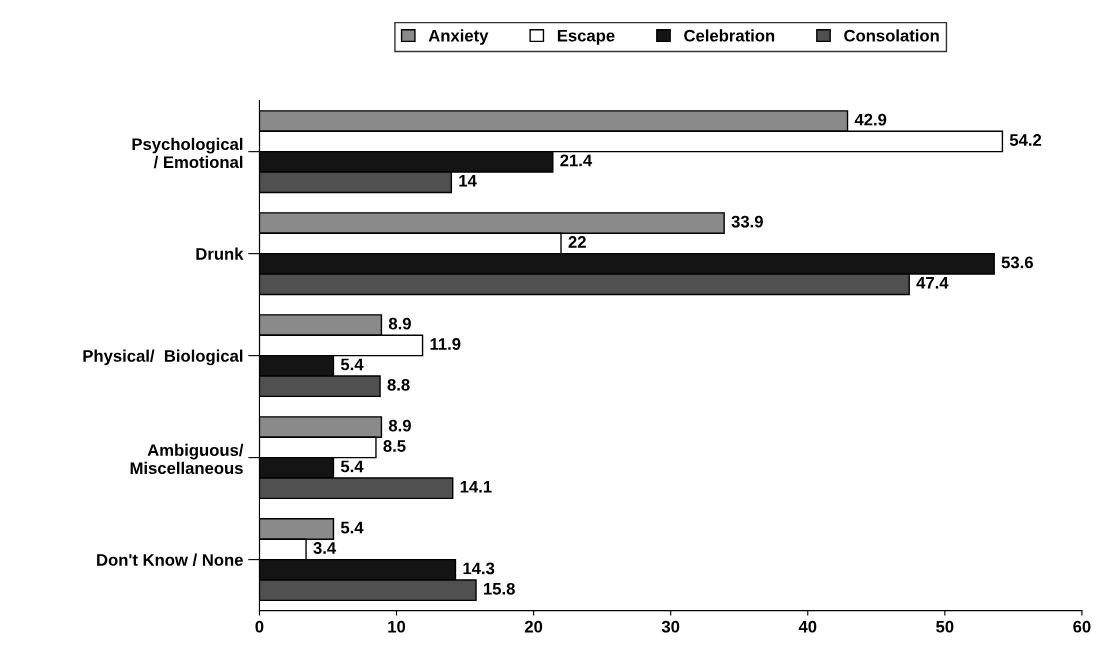  What do you see at coordinates (807, 626) in the screenshot?
I see `x-tick-label: 40` at bounding box center [807, 626].